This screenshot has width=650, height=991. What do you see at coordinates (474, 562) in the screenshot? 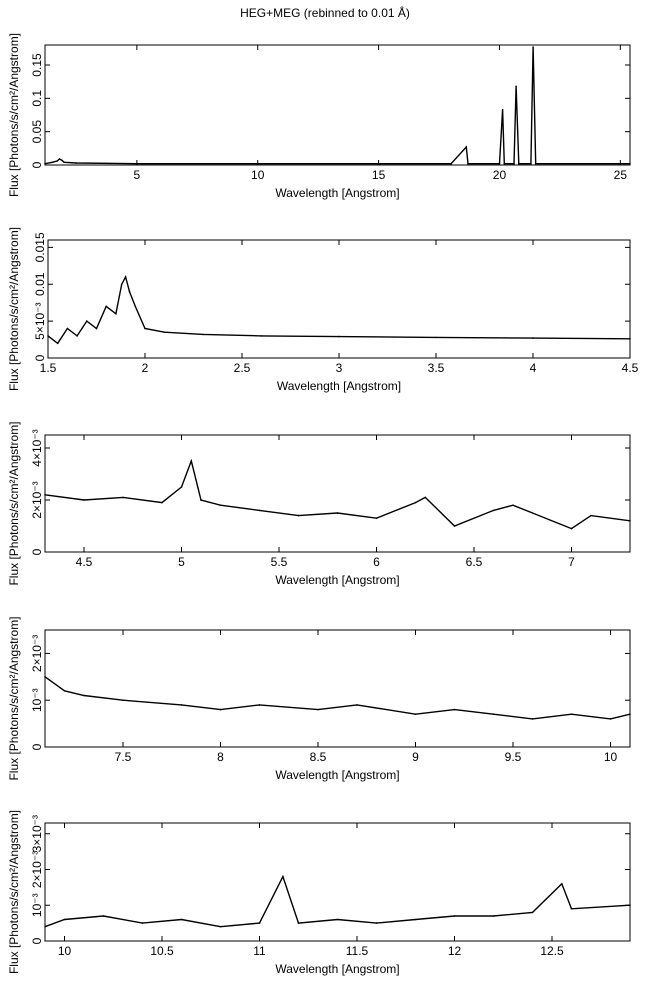
I see `x-tick-label: 6.5` at bounding box center [474, 562].